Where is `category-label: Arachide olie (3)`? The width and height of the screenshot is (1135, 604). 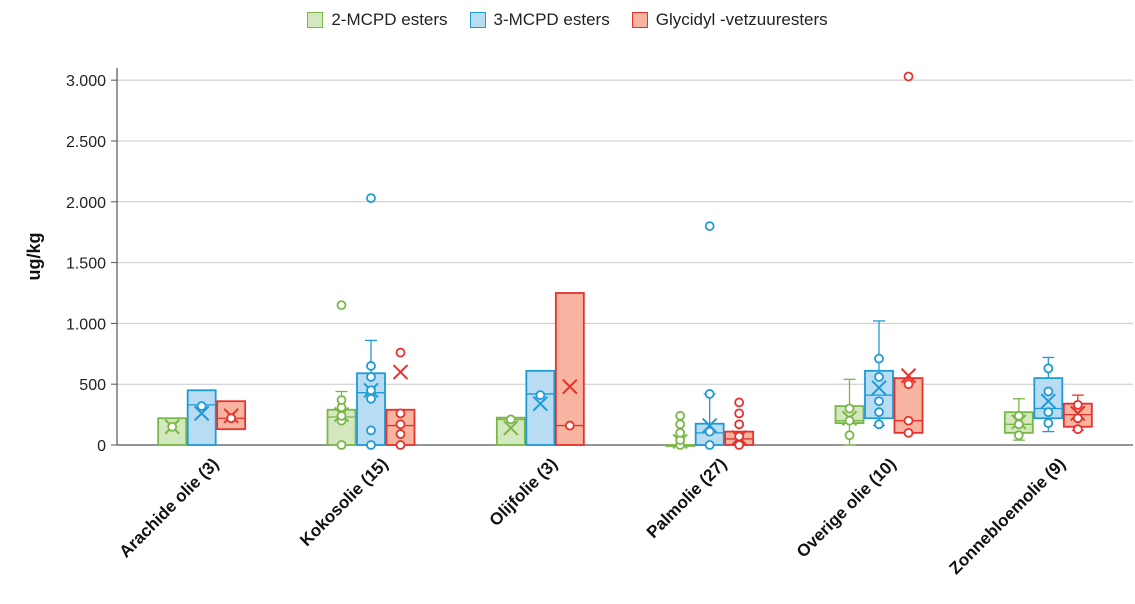
category-label: Arachide olie (3) is located at coordinates (169, 507).